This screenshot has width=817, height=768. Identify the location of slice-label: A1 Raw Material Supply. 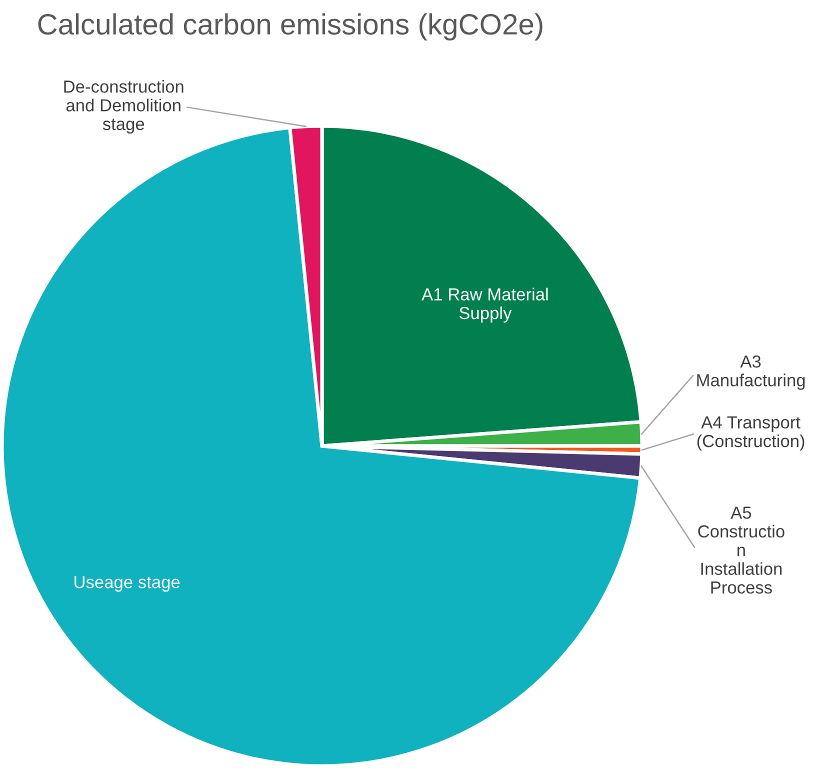
(485, 305).